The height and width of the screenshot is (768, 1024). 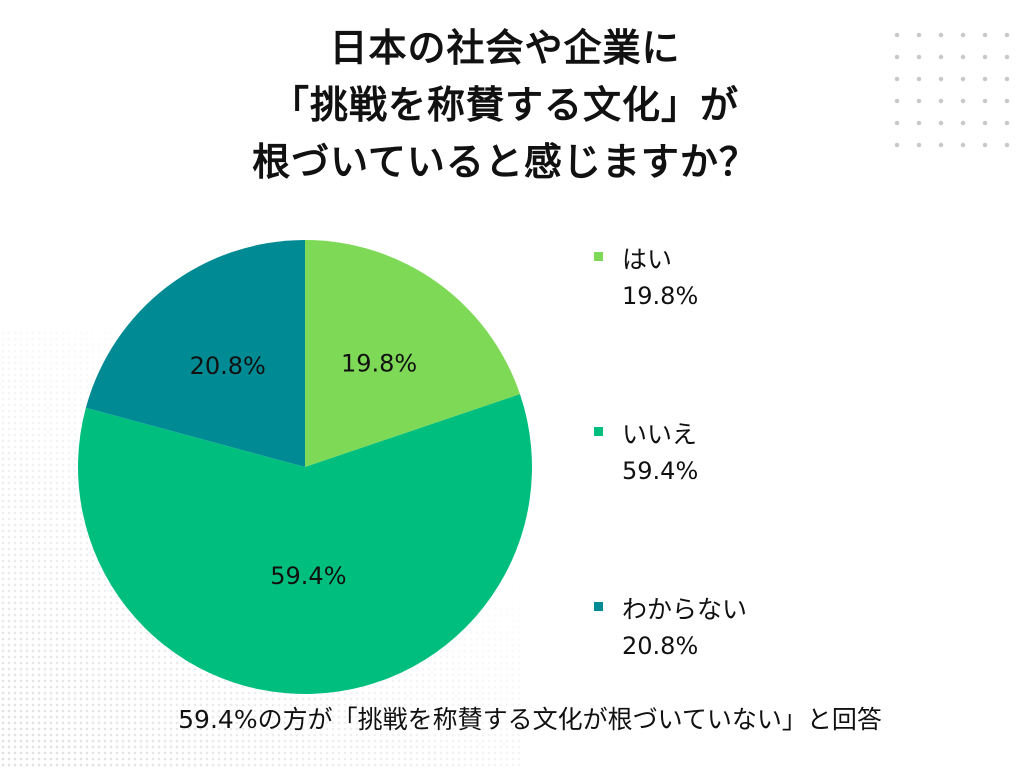 I want to click on pie-slice-yes, so click(x=412, y=353).